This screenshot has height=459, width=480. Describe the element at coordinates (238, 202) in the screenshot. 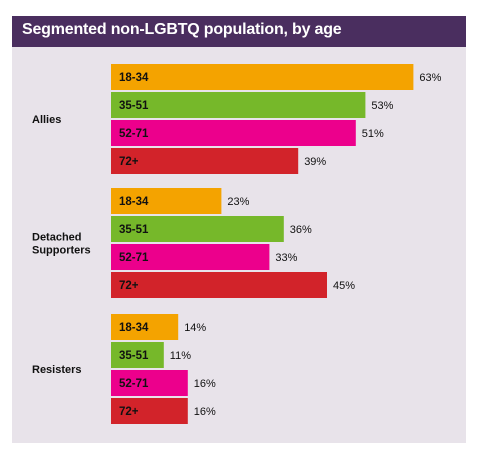

I see `data-label: 23%` at that location.